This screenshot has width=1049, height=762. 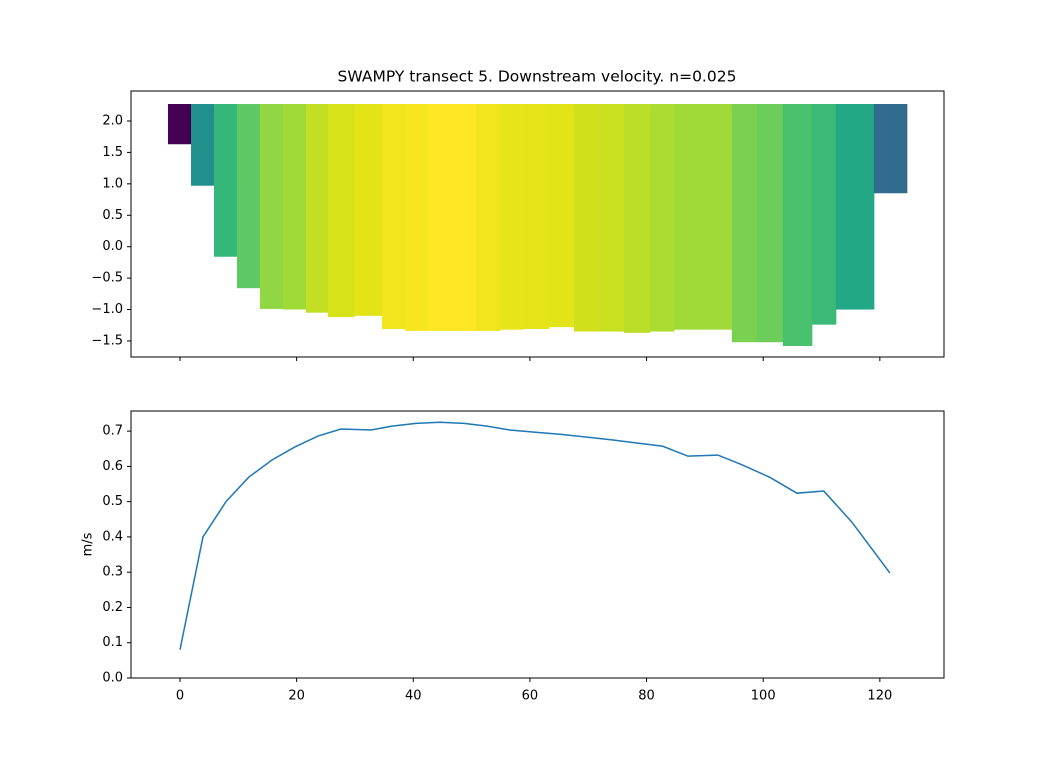 What do you see at coordinates (296, 696) in the screenshot?
I see `x-tick-label: 20` at bounding box center [296, 696].